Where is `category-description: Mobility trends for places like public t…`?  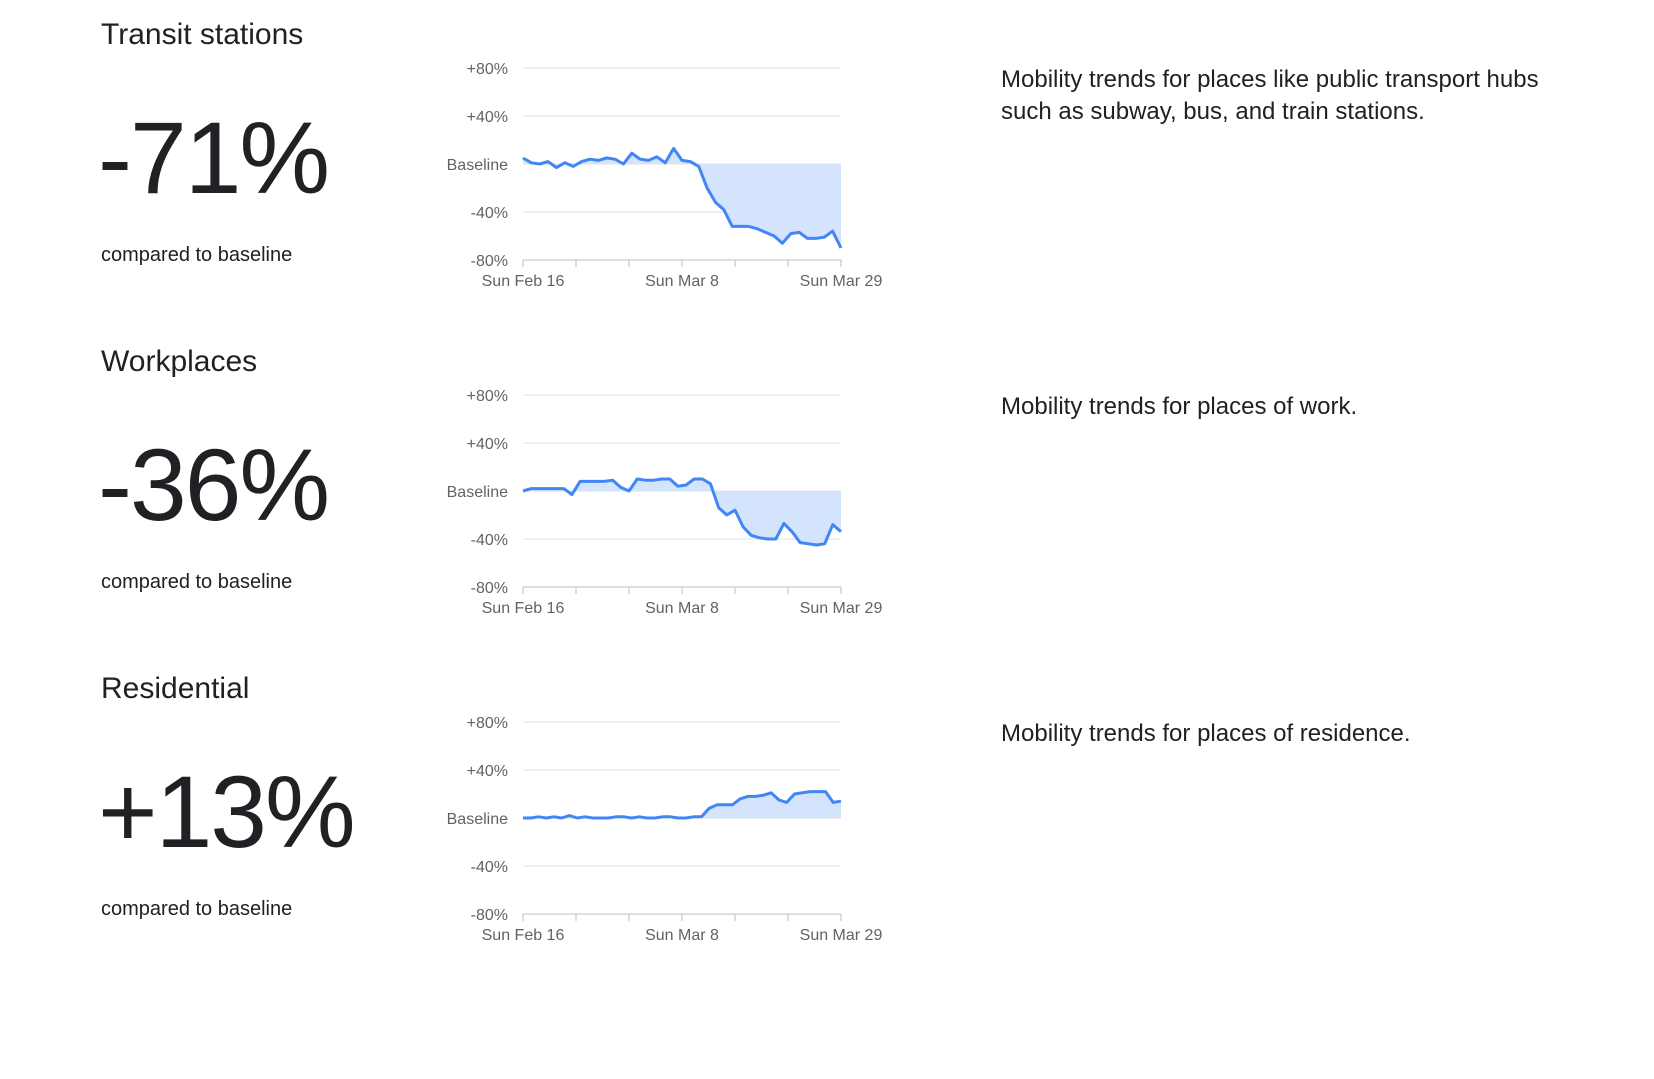 category-description: Mobility trends for places like public t… is located at coordinates (1270, 95).